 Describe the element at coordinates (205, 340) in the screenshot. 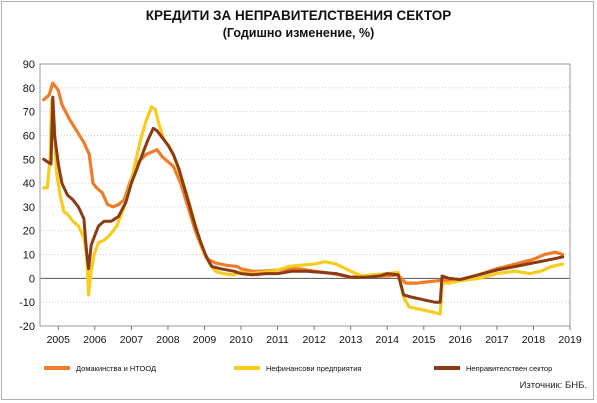

I see `x-tick-label: 2009` at that location.